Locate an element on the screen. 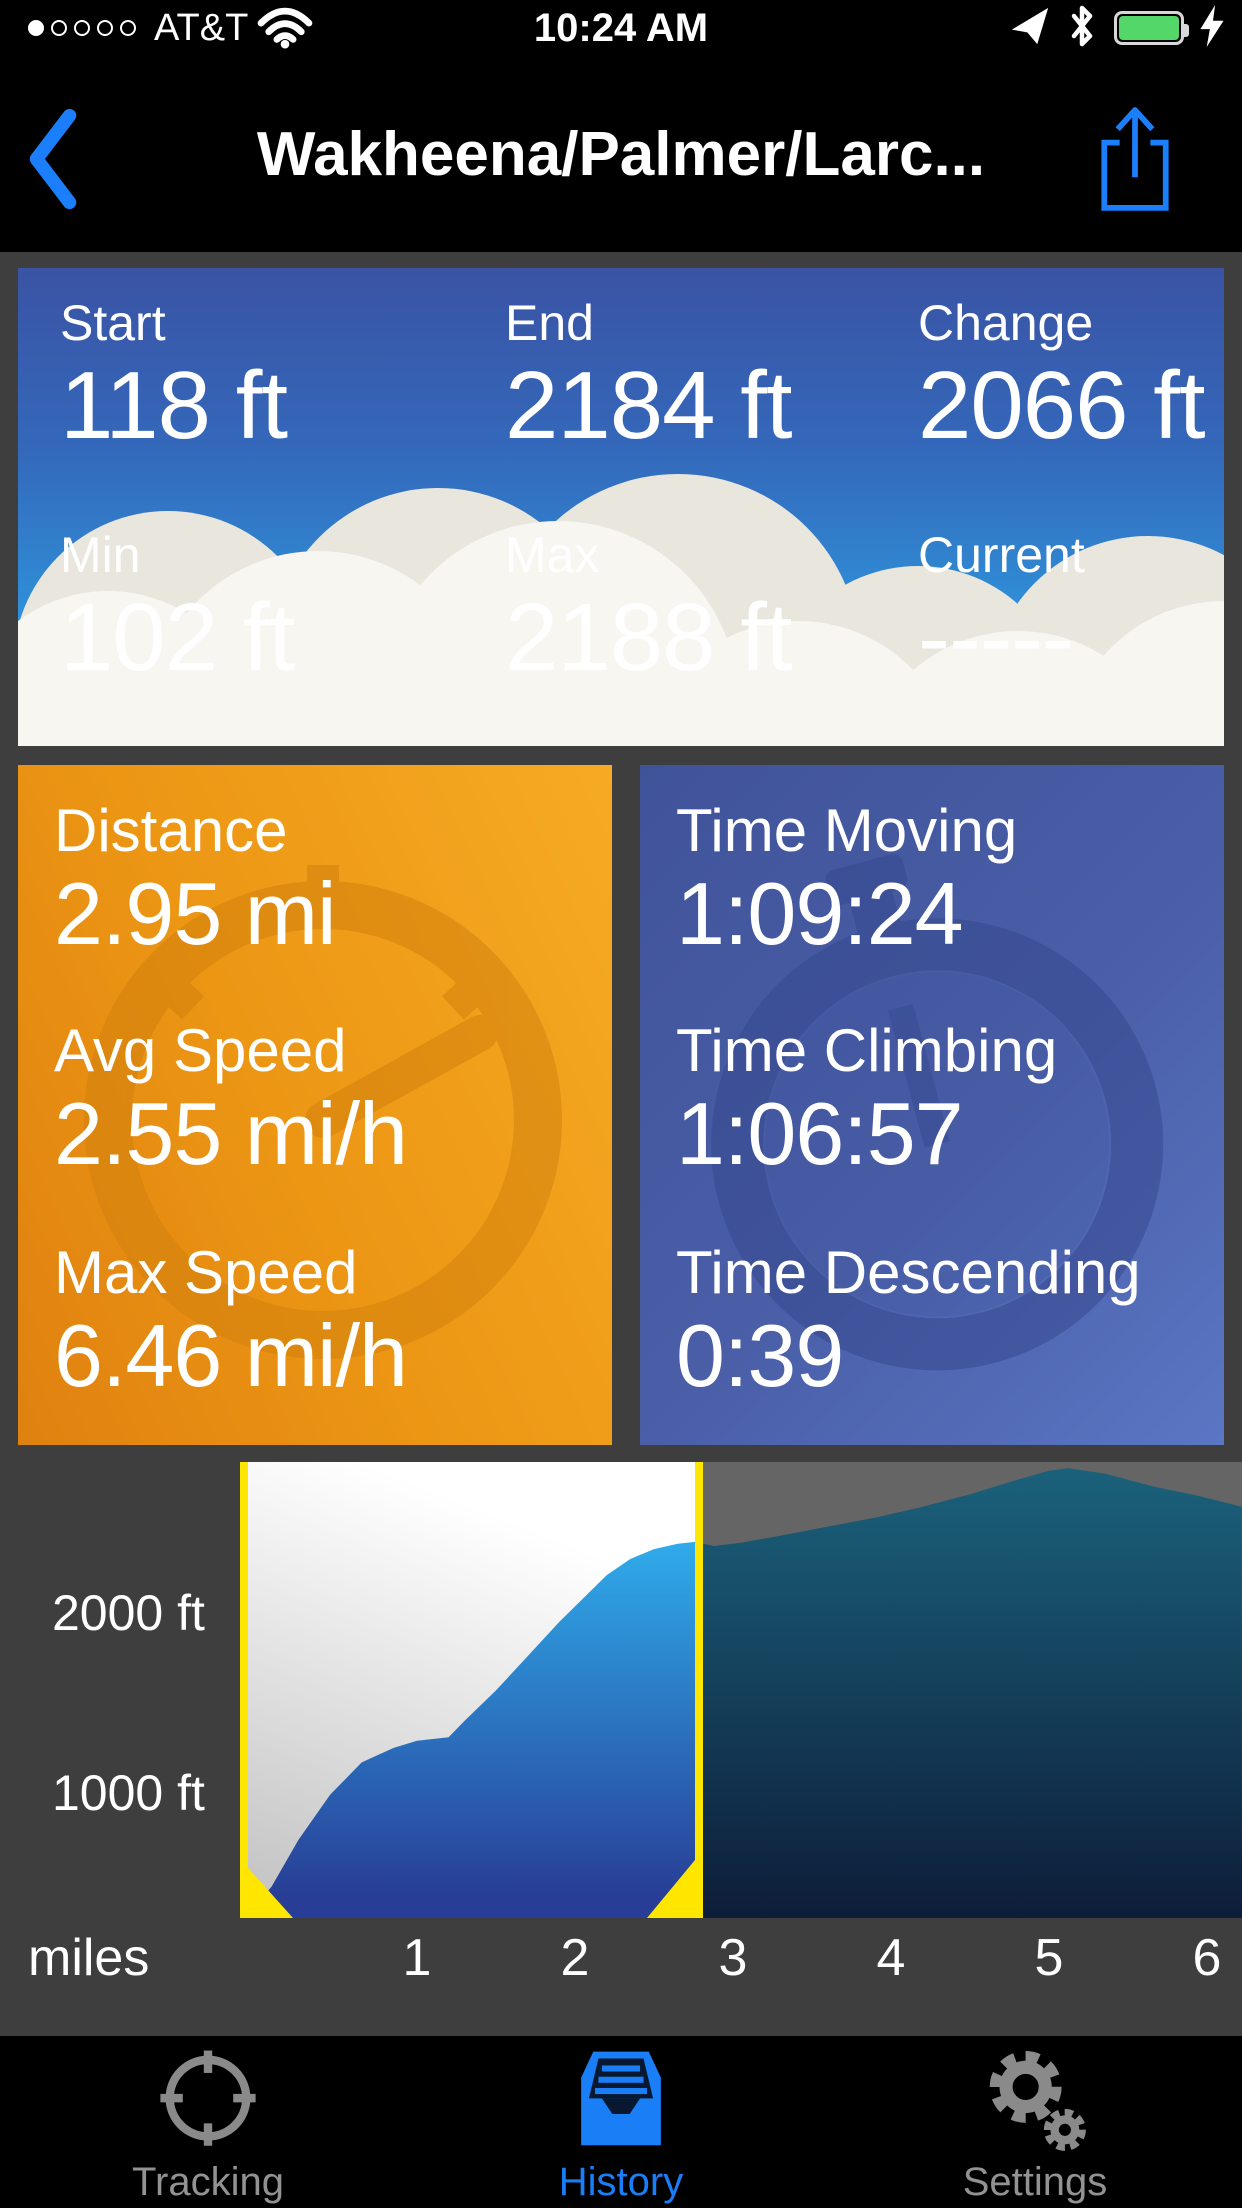 The height and width of the screenshot is (2208, 1242). tab-settings: Settings is located at coordinates (1035, 2122).